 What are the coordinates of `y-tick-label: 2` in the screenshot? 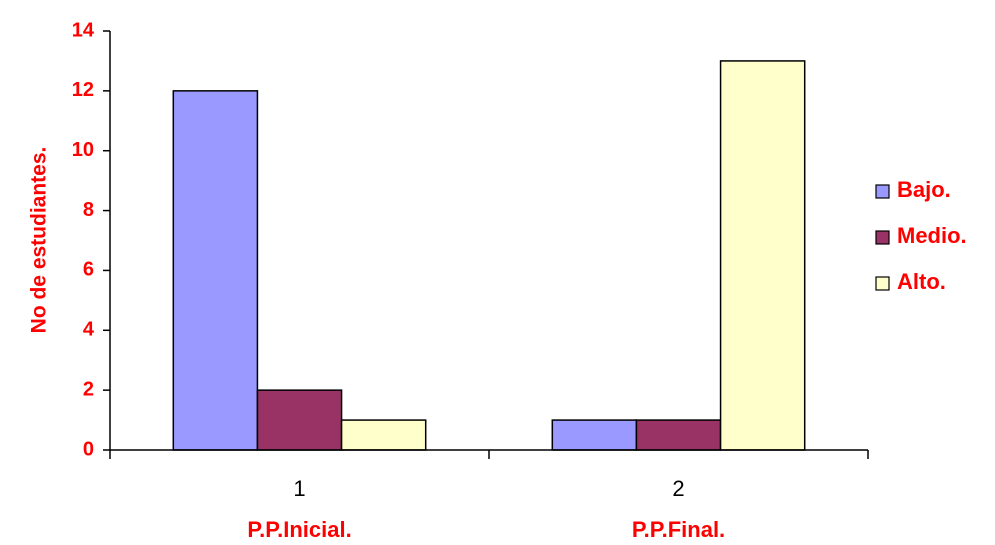 It's located at (88, 389).